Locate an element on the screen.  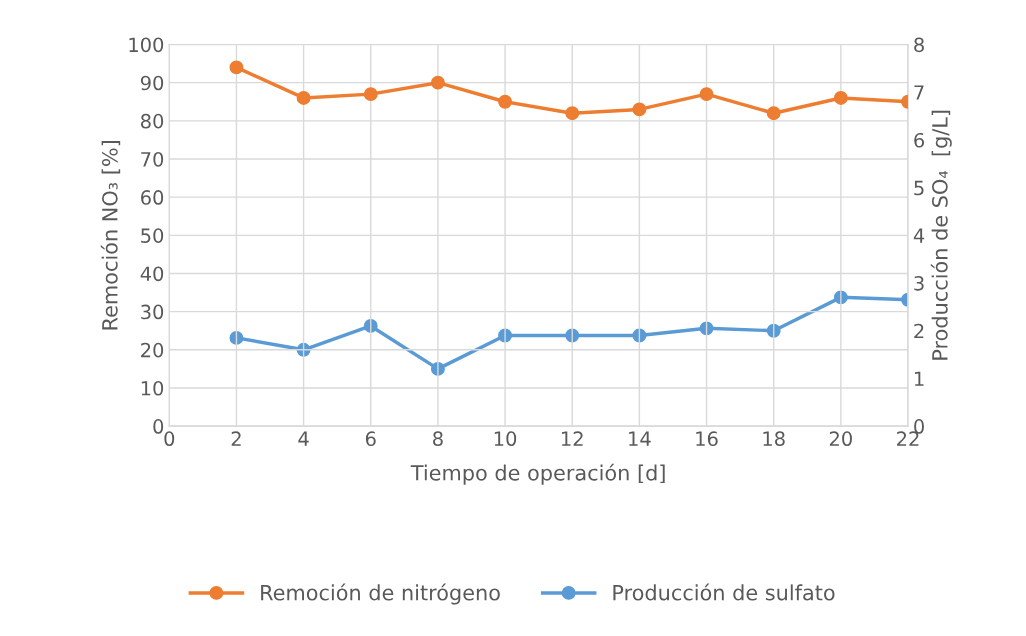
x-tick-label: 16 is located at coordinates (707, 439).